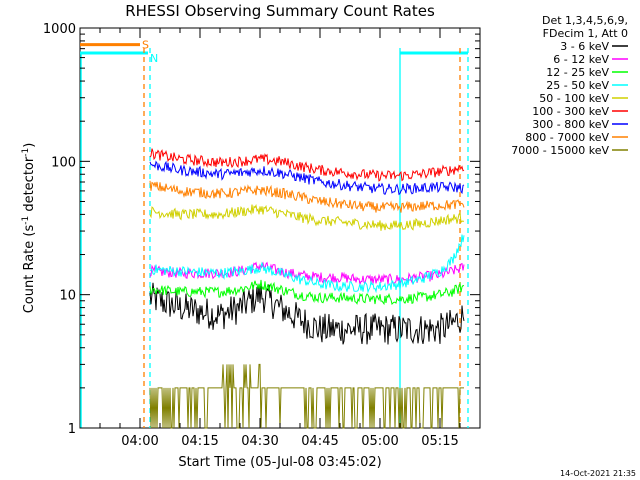 The width and height of the screenshot is (640, 480). I want to click on y-tick-label: 10, so click(67, 296).